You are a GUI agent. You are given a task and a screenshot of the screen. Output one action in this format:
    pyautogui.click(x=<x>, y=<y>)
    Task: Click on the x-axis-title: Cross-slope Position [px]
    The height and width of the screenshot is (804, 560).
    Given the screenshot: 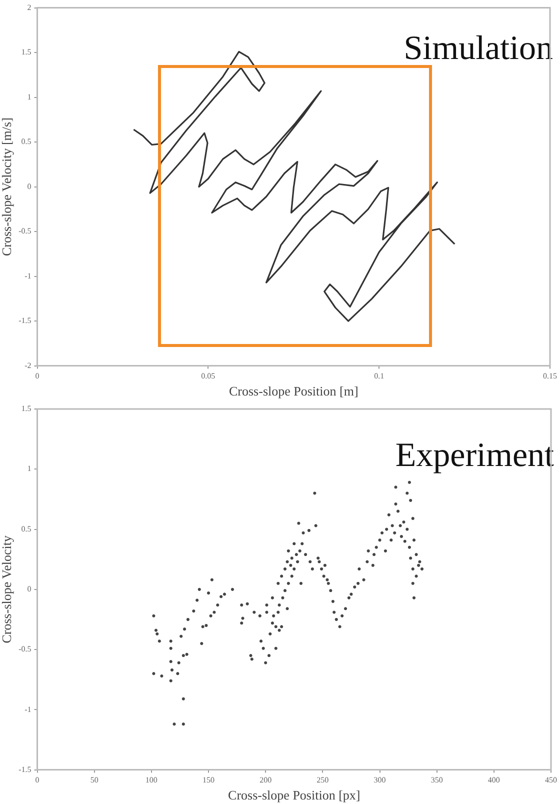 What is the action you would take?
    pyautogui.click(x=294, y=795)
    